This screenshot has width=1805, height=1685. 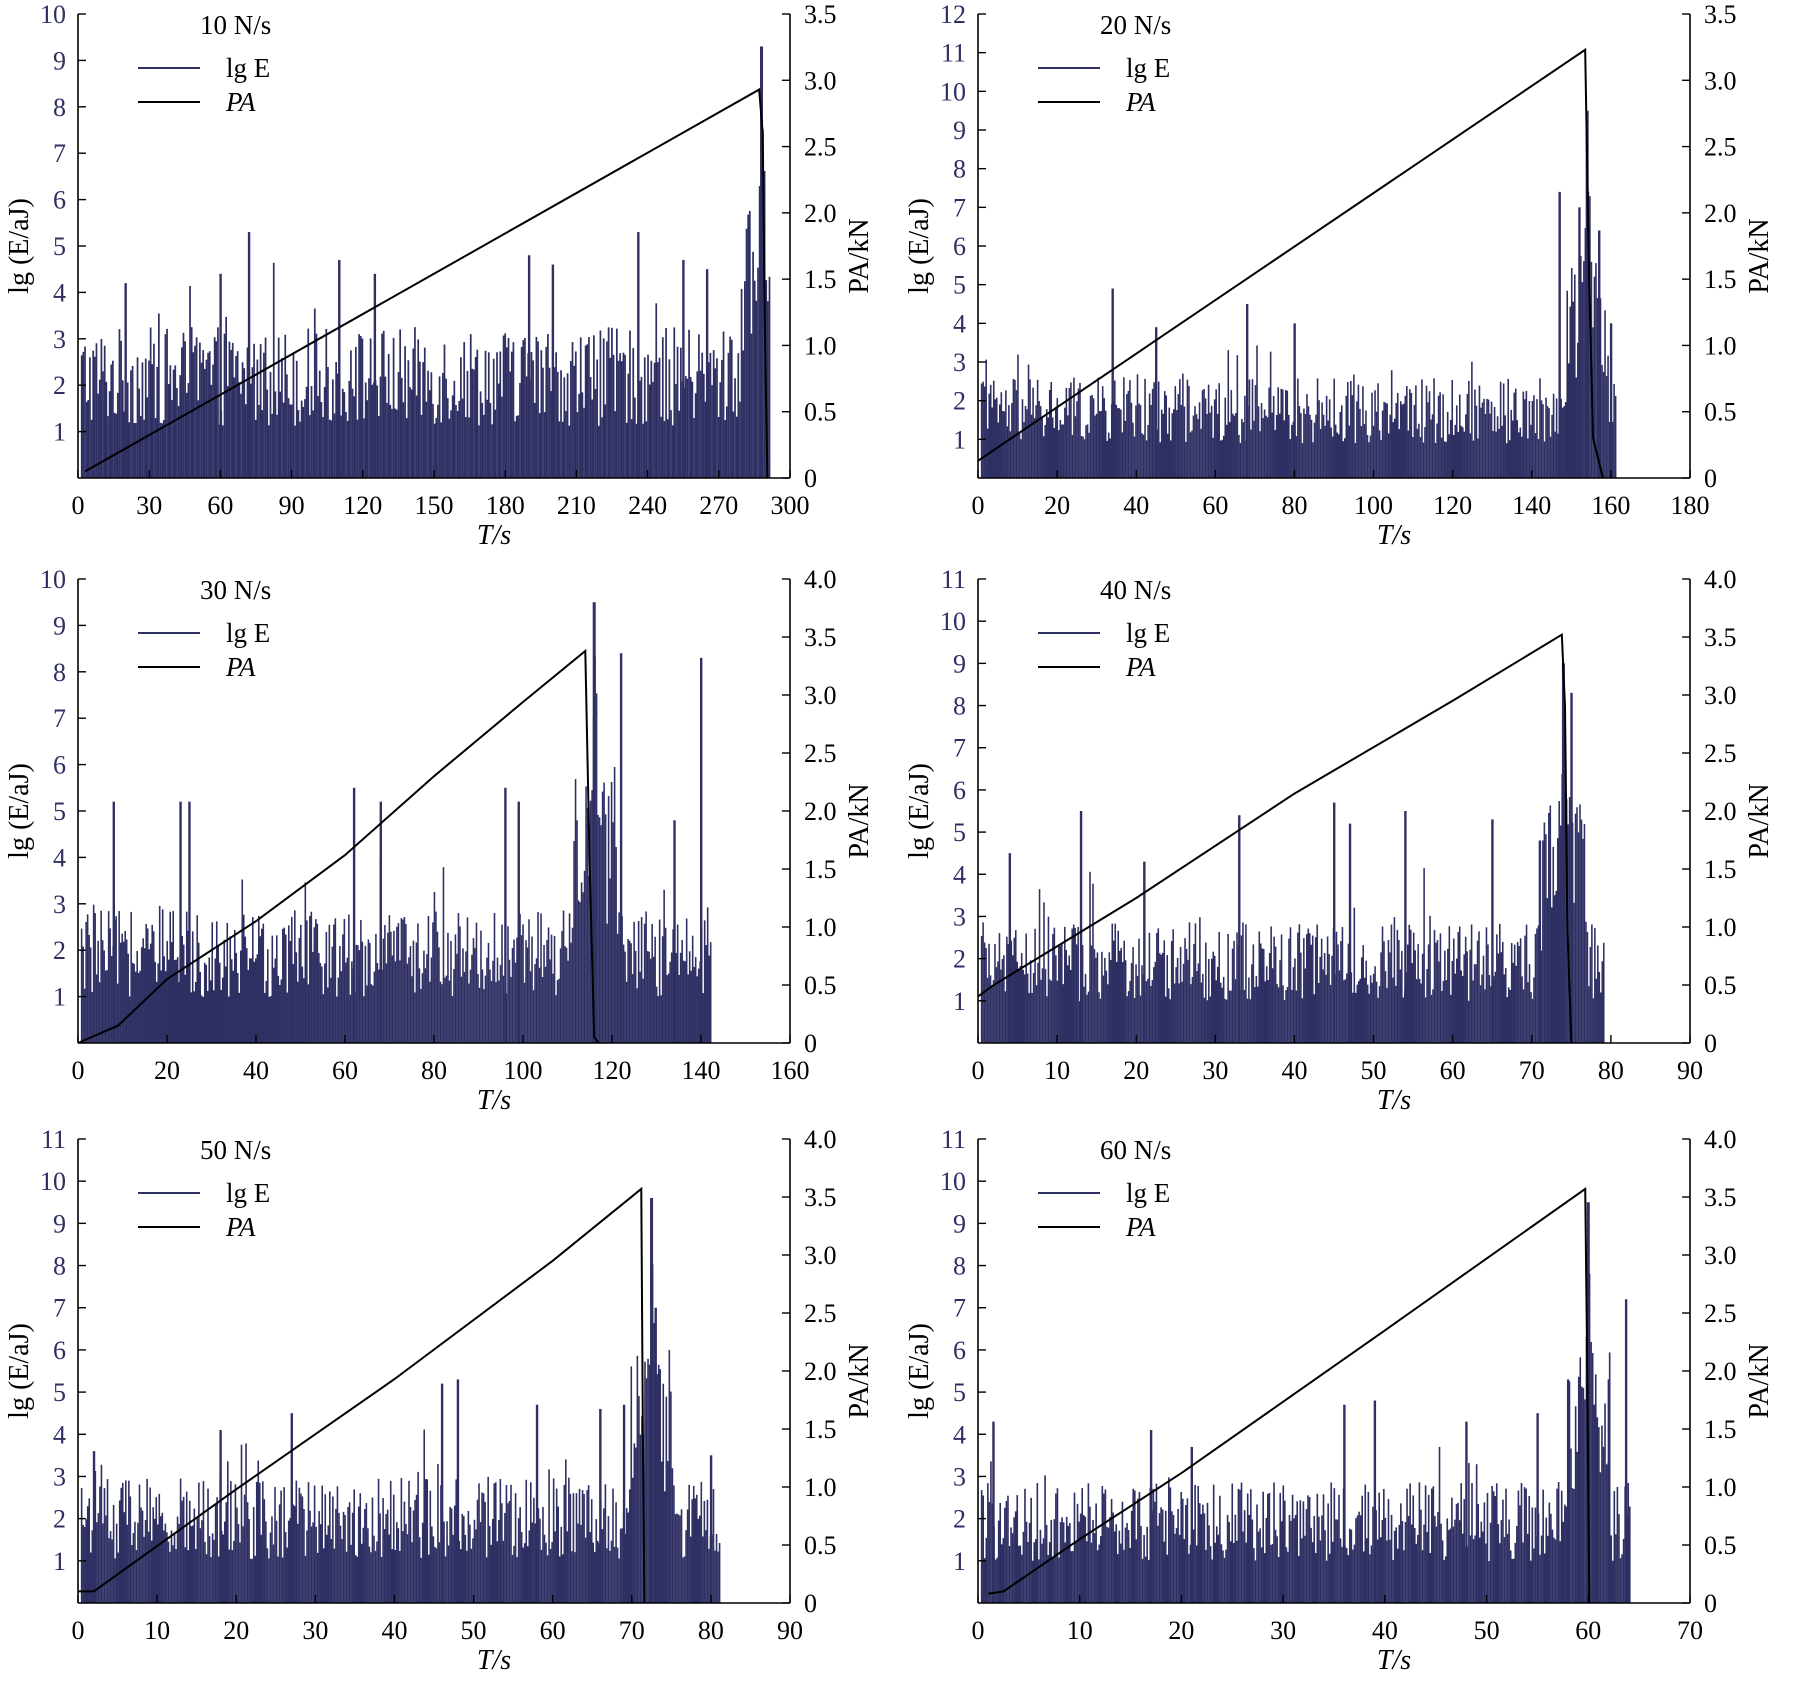 I want to click on x-tick-label: 90, so click(x=790, y=1630).